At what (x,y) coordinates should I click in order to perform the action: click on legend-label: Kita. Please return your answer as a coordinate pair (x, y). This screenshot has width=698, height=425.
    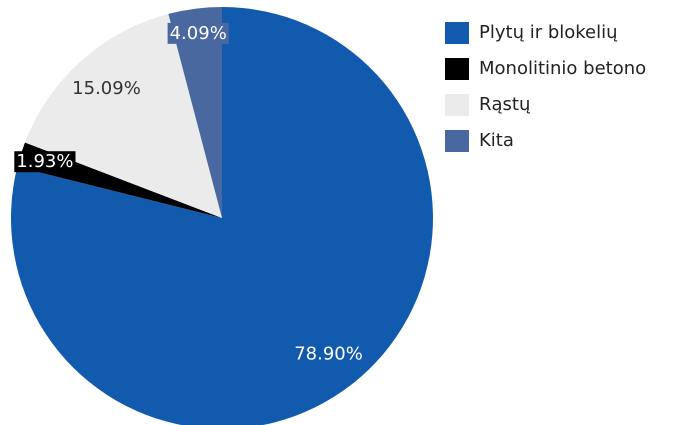
    Looking at the image, I should click on (496, 140).